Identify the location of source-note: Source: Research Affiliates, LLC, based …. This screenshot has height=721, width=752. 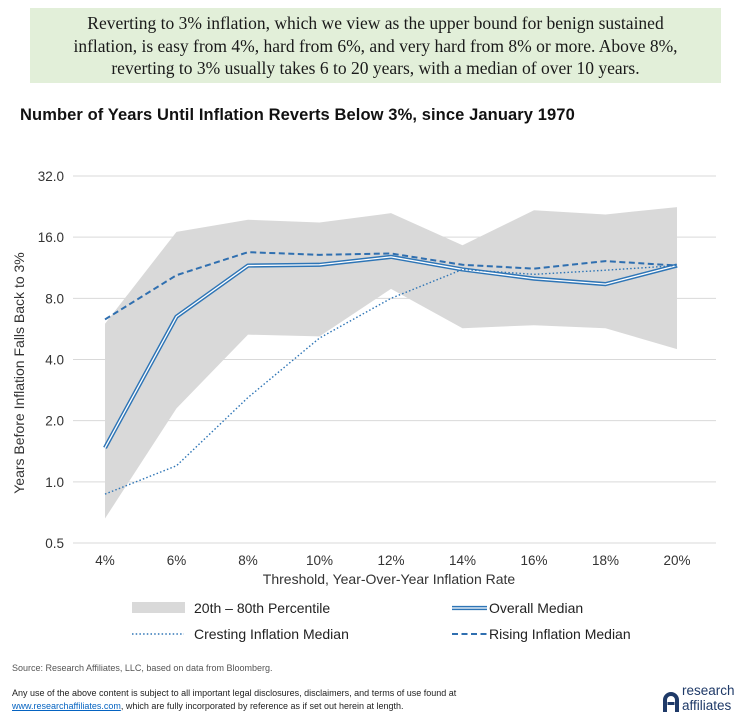
(142, 668).